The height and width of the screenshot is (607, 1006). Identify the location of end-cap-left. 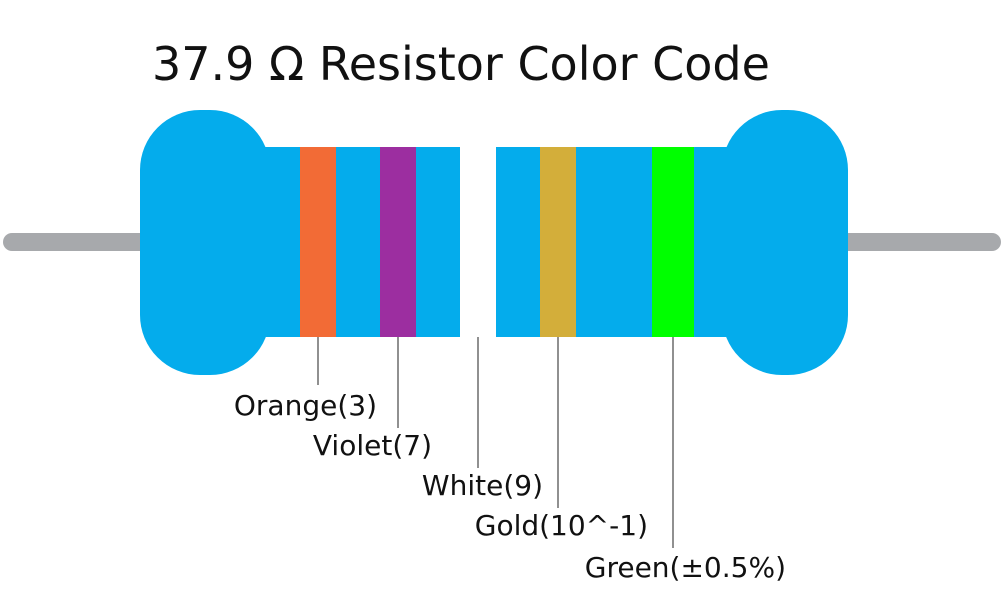
(205, 242).